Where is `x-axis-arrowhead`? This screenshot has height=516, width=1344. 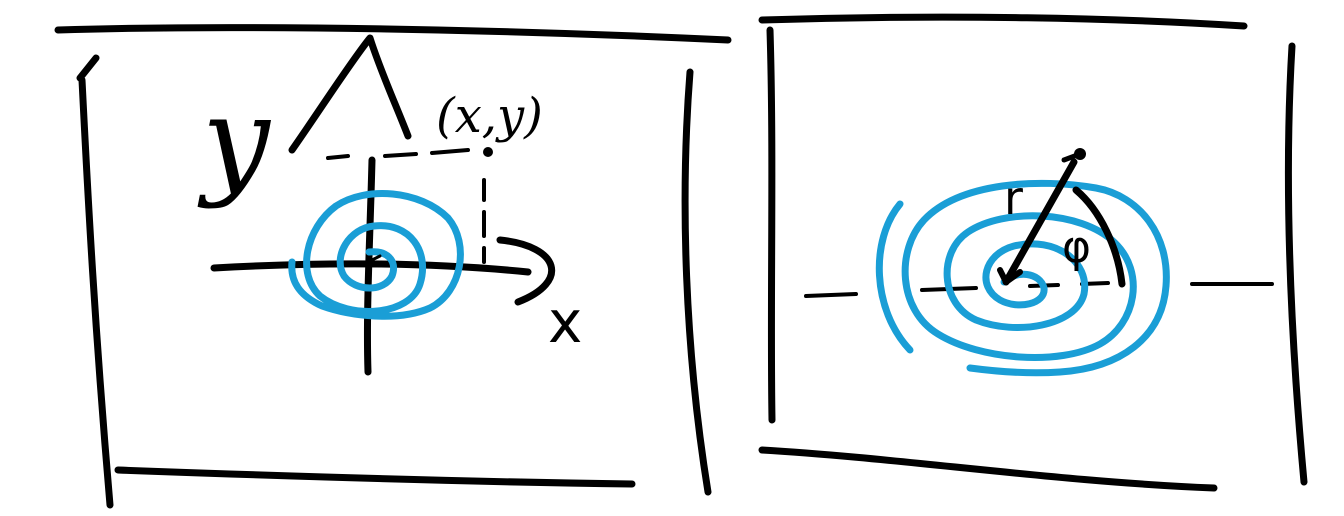
x-axis-arrowhead is located at coordinates (526, 271).